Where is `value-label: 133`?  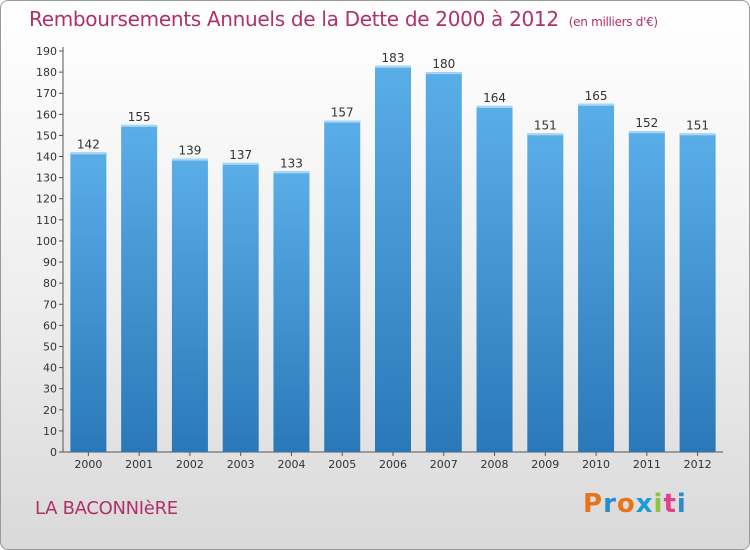 value-label: 133 is located at coordinates (291, 163).